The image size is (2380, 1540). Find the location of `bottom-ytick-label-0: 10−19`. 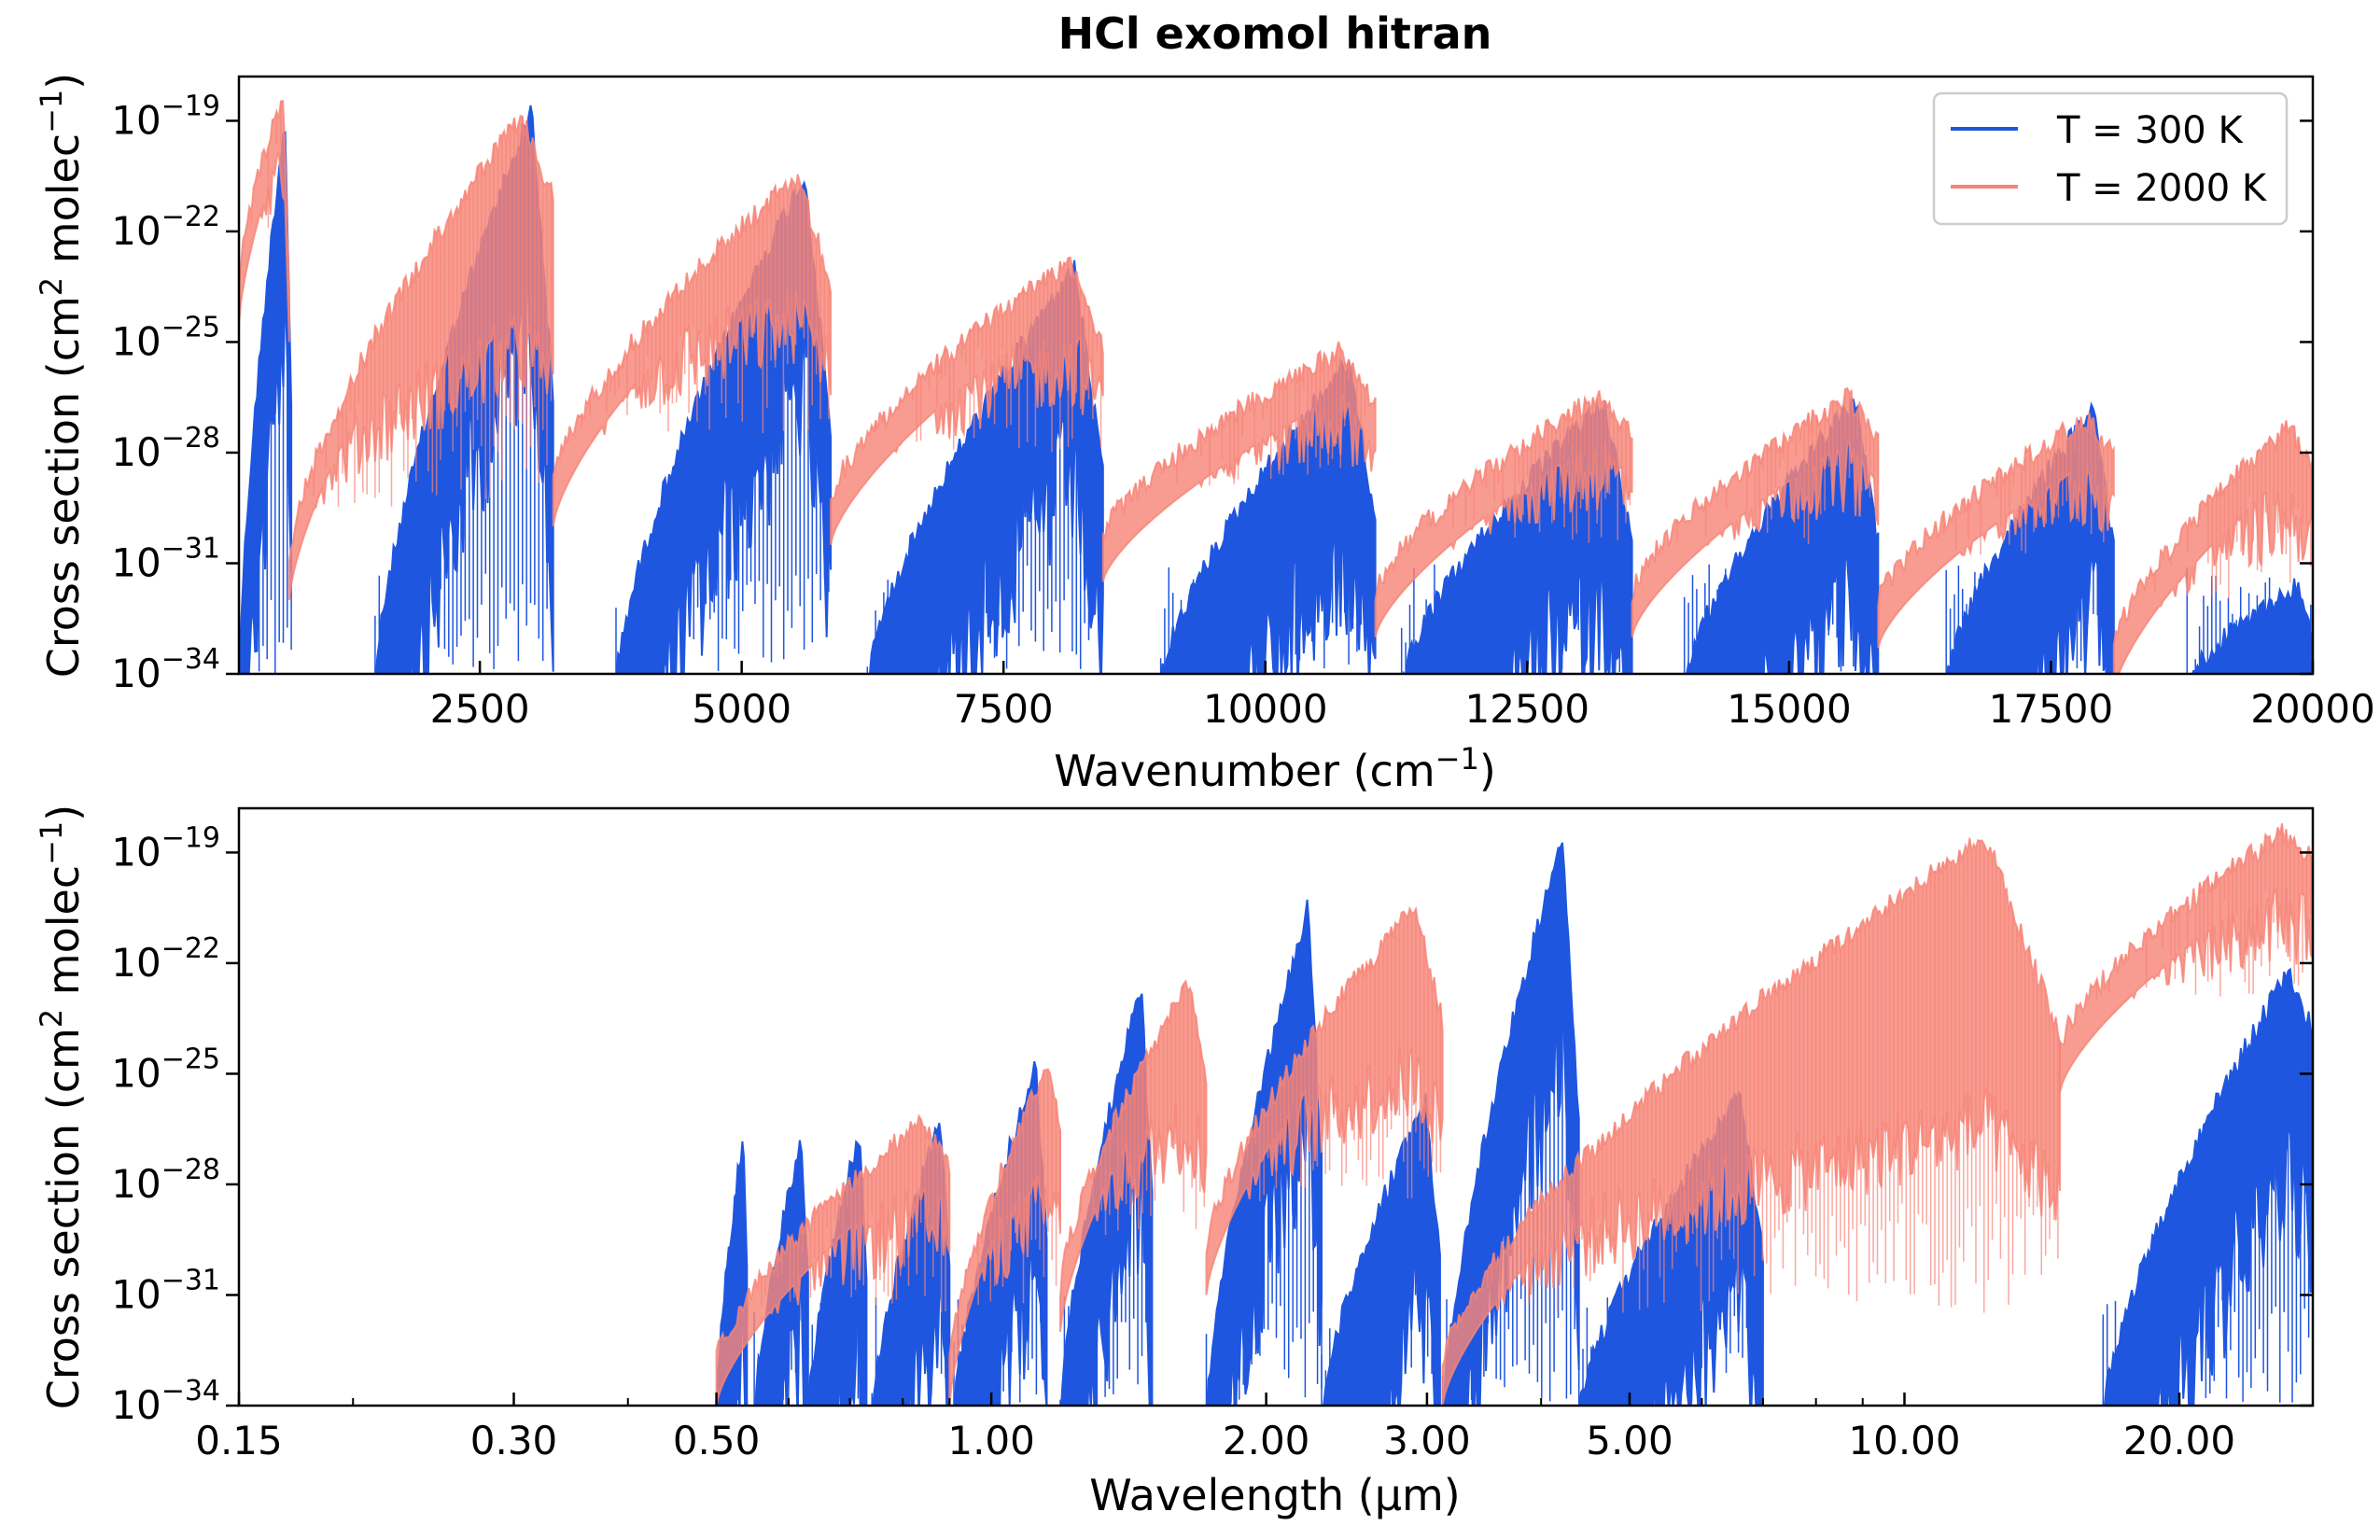

bottom-ytick-label-0: 10−19 is located at coordinates (165, 848).